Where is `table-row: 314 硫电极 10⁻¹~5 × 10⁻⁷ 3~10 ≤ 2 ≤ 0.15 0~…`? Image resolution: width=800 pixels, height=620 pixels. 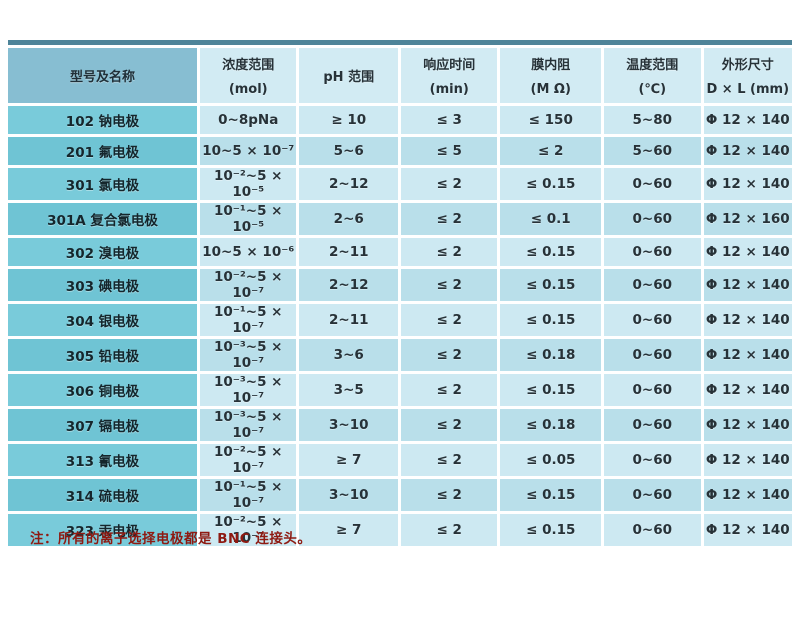 table-row: 314 硫电极 10⁻¹~5 × 10⁻⁷ 3~10 ≤ 2 ≤ 0.15 0~… is located at coordinates (400, 495).